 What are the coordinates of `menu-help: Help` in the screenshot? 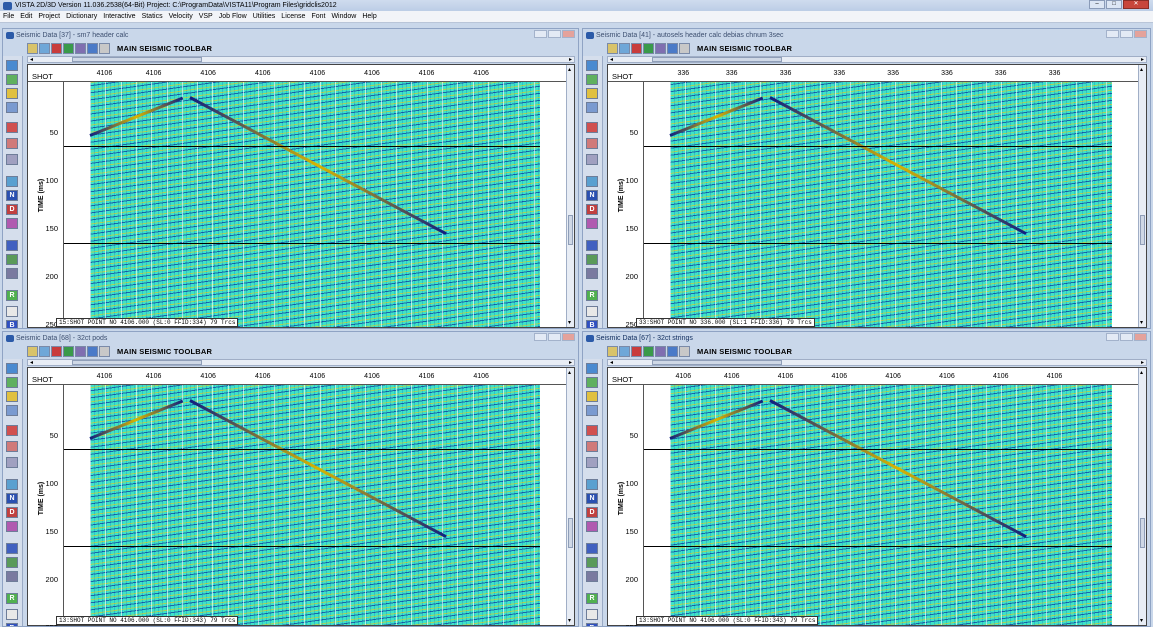 It's located at (369, 16).